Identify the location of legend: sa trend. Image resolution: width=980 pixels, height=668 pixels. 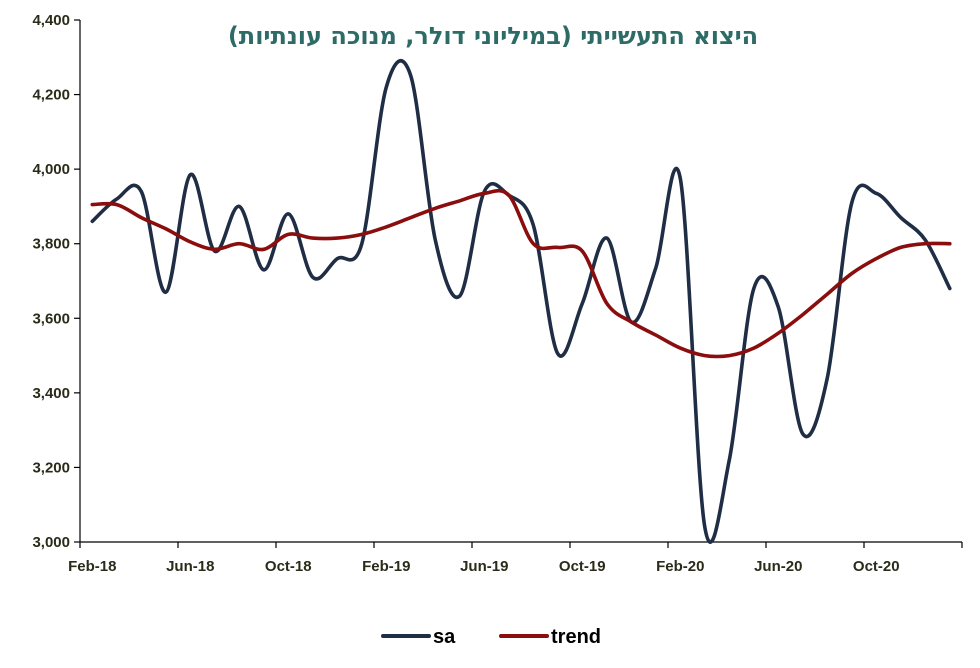
(491, 637).